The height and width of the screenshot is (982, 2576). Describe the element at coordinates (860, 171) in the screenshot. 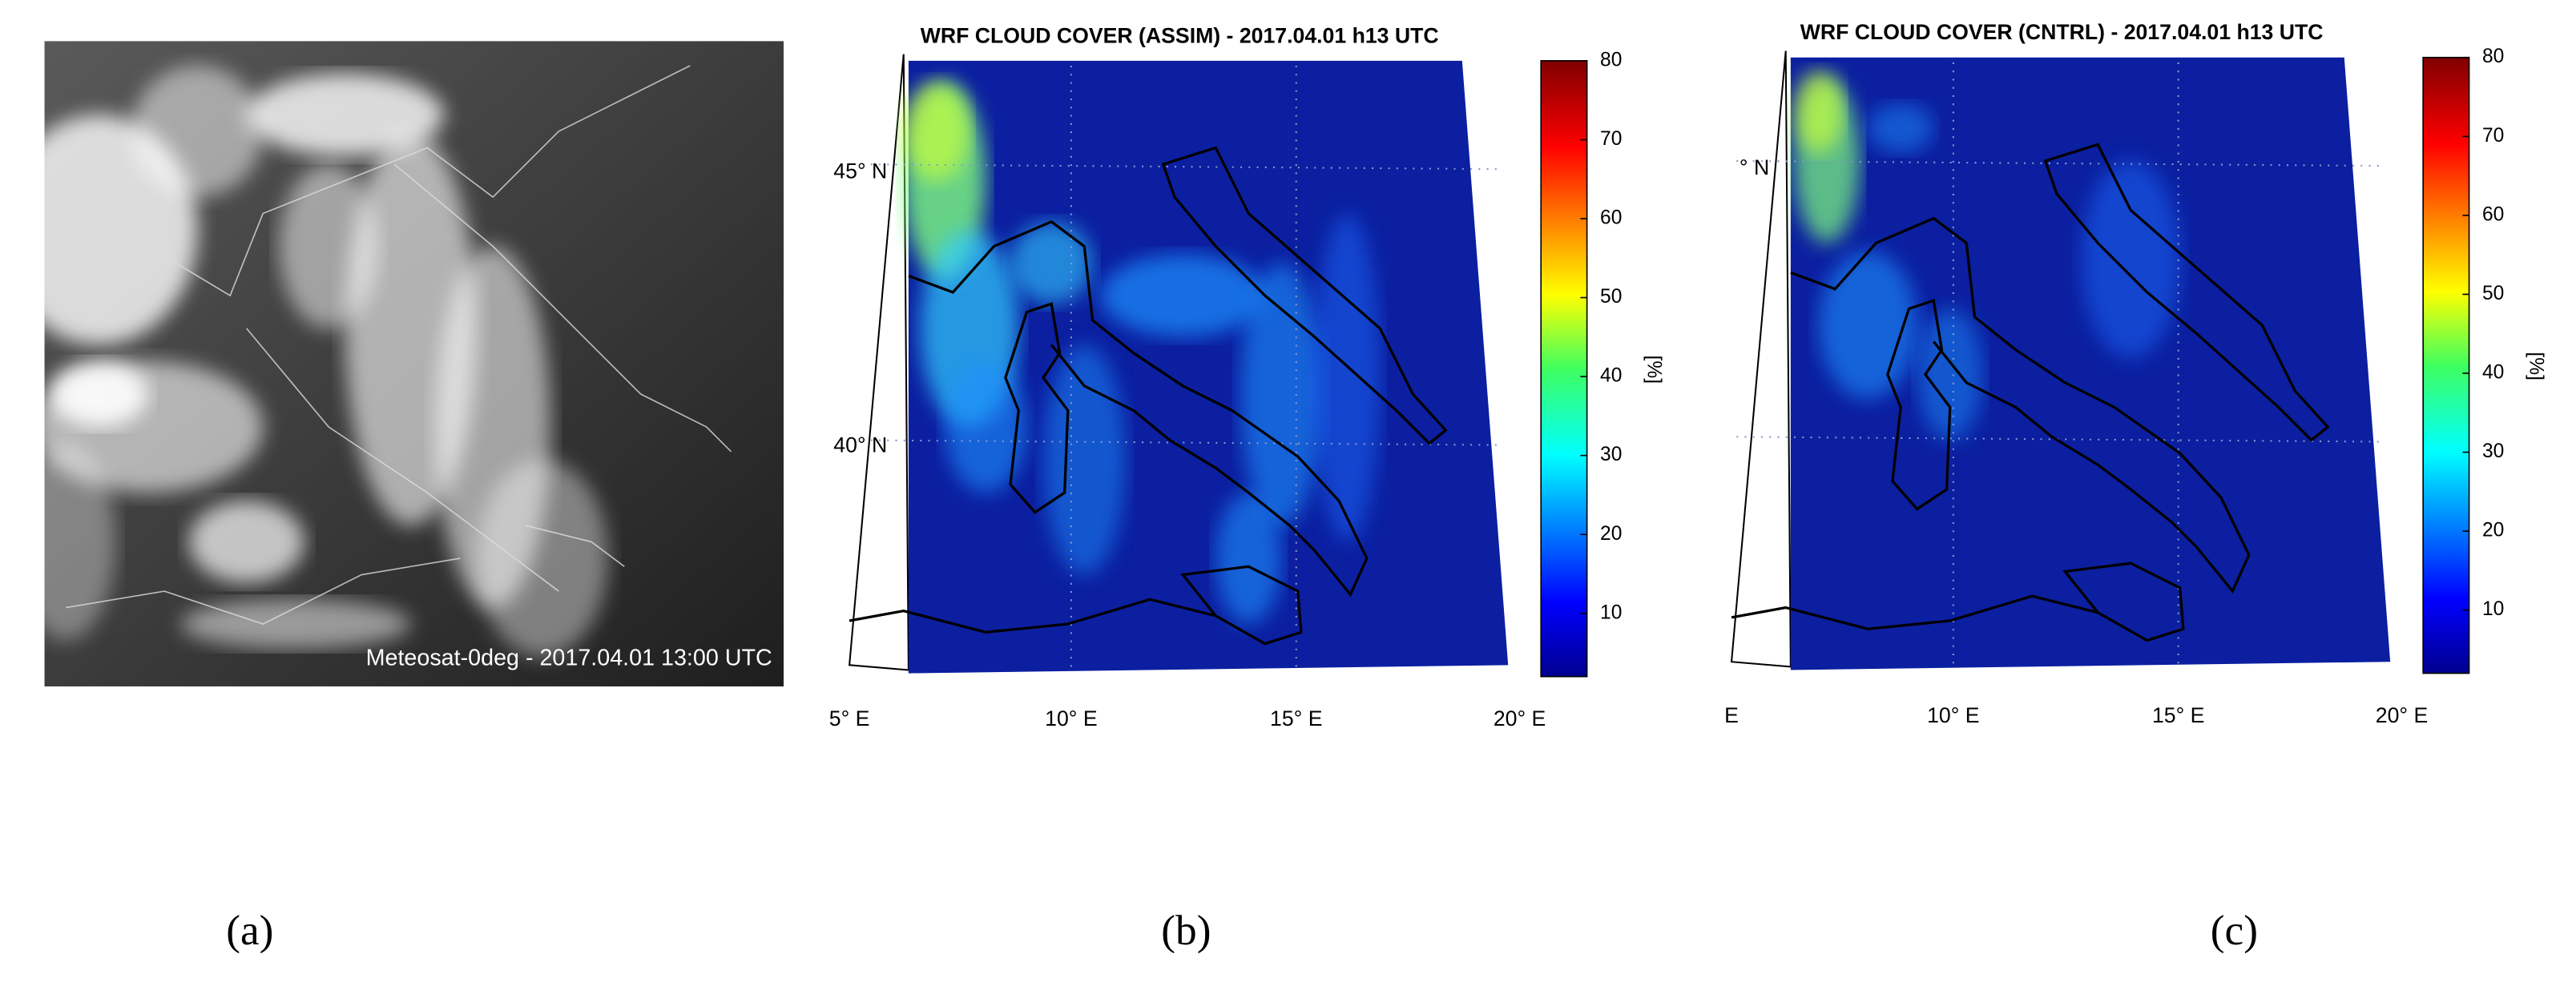

I see `lat-label: 45° N` at that location.